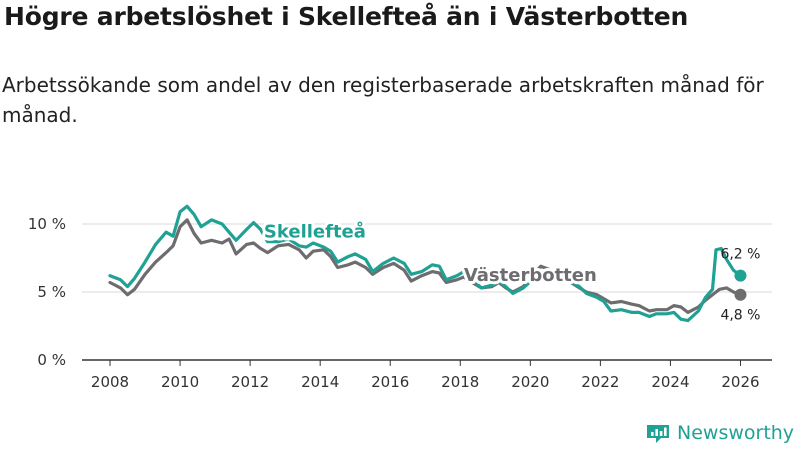  Describe the element at coordinates (47, 224) in the screenshot. I see `y-tick-label: 10 %` at that location.